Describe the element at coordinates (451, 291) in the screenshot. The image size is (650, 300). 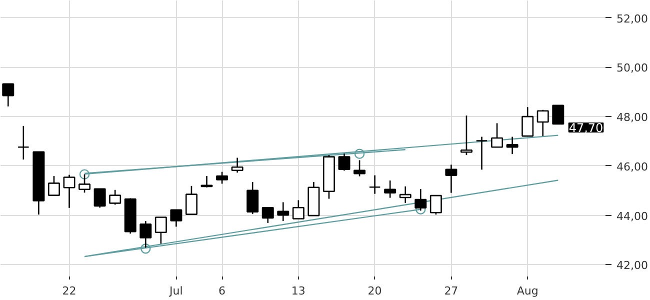
I see `x-tick-label: 27` at that location.